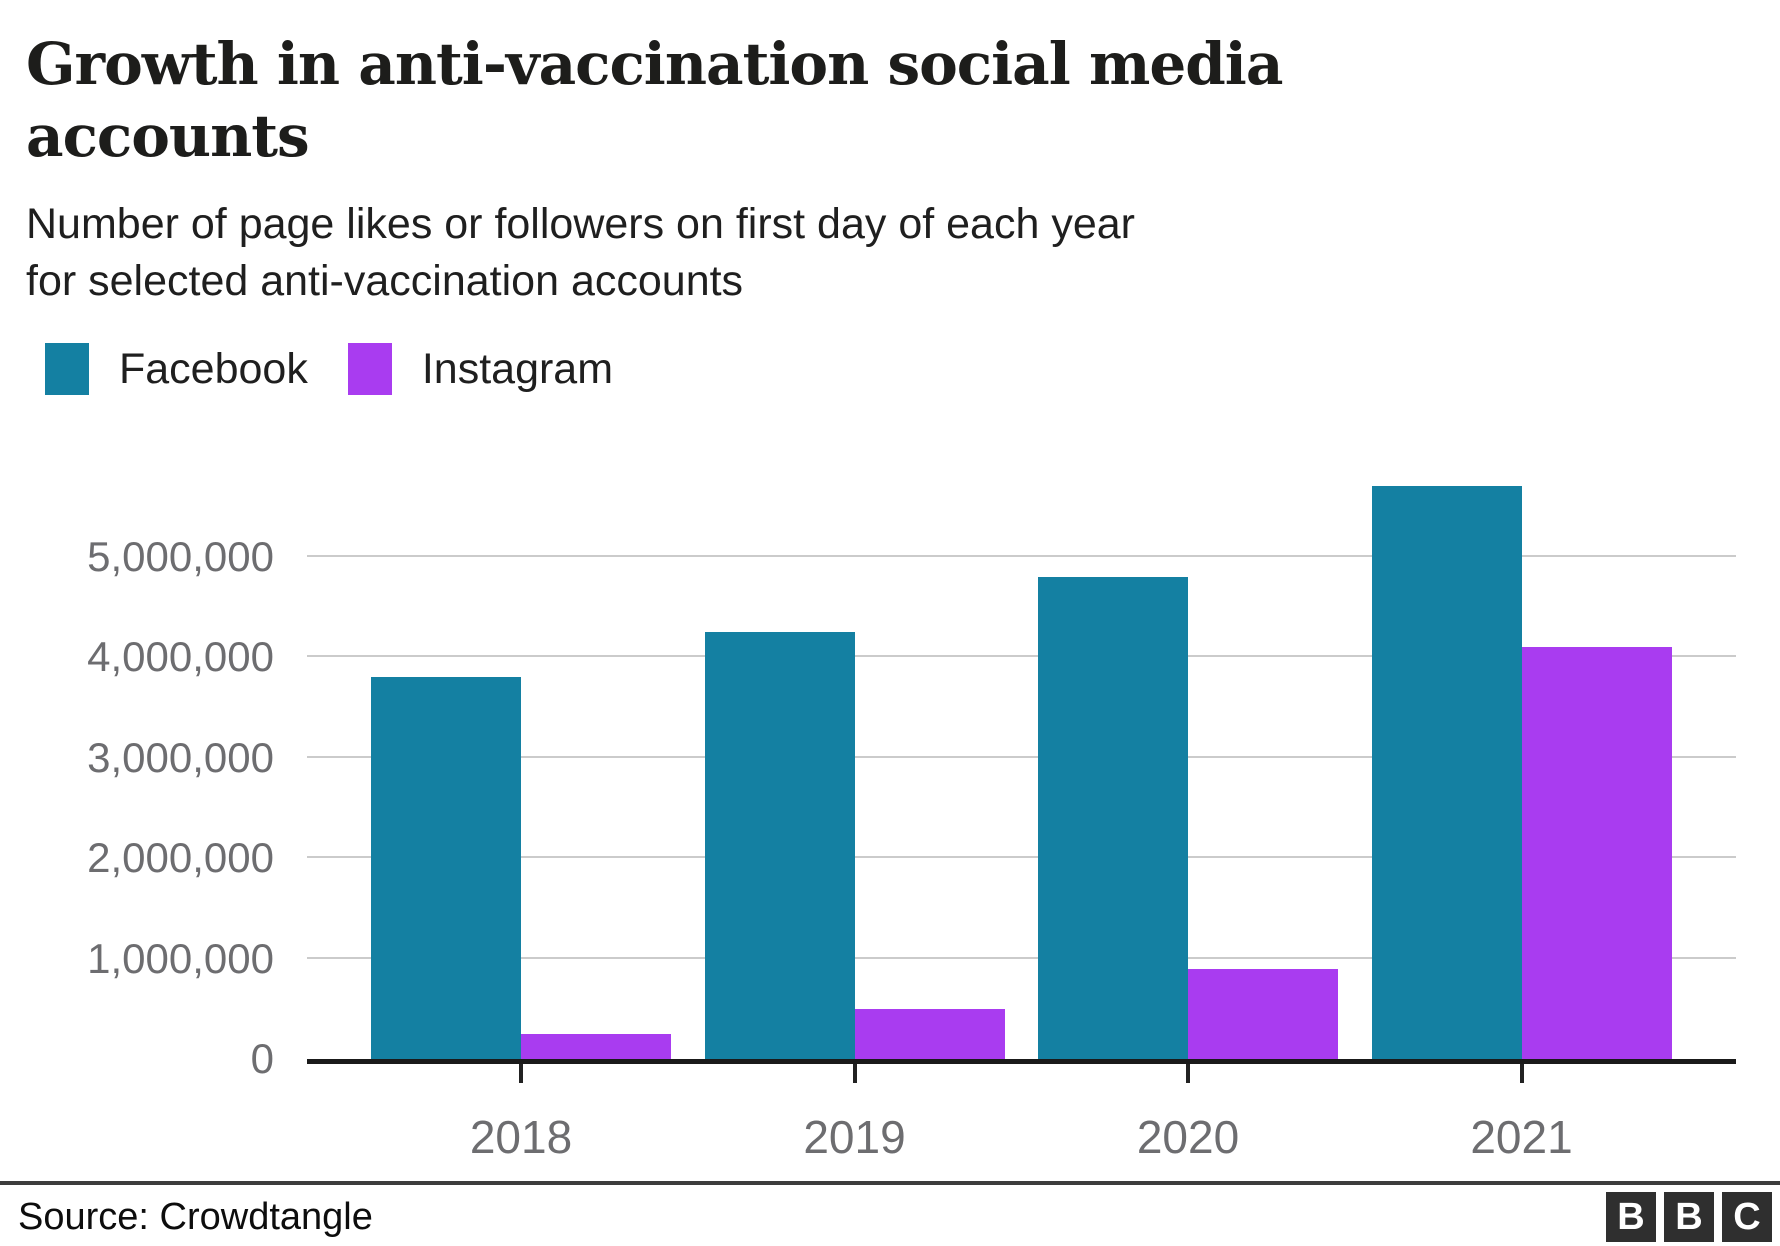  Describe the element at coordinates (385, 281) in the screenshot. I see `chart-subtitle-line2: for selected anti-vaccination accounts` at that location.